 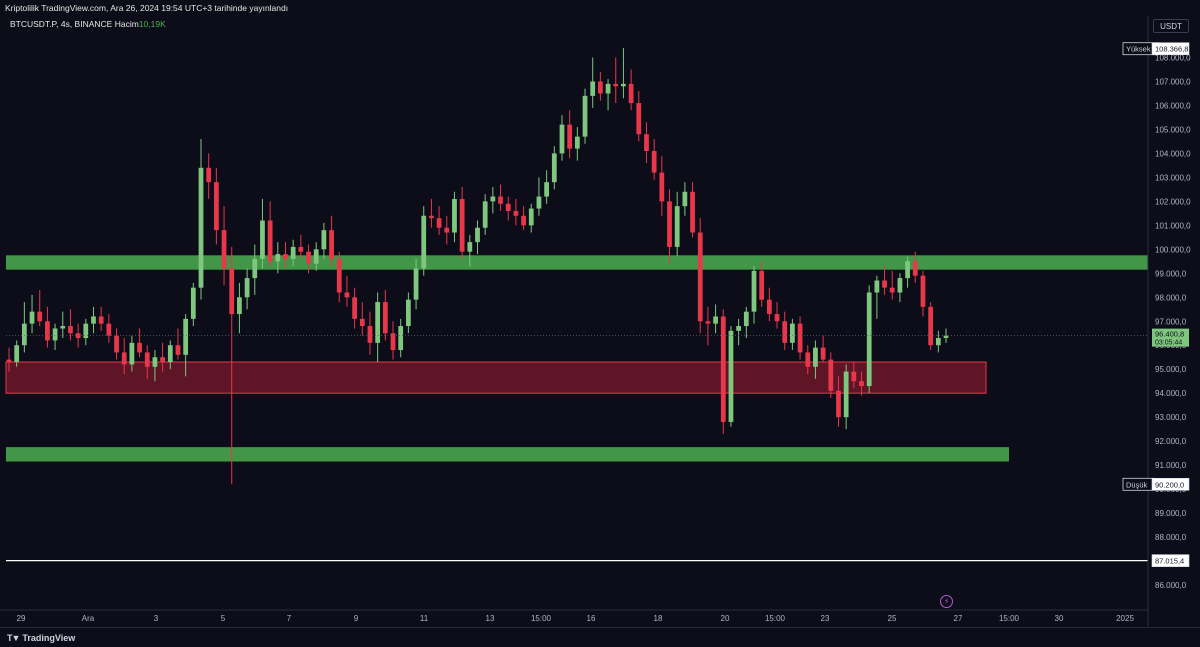 What do you see at coordinates (1173, 105) in the screenshot?
I see `y-tick-label: 106.000,0` at bounding box center [1173, 105].